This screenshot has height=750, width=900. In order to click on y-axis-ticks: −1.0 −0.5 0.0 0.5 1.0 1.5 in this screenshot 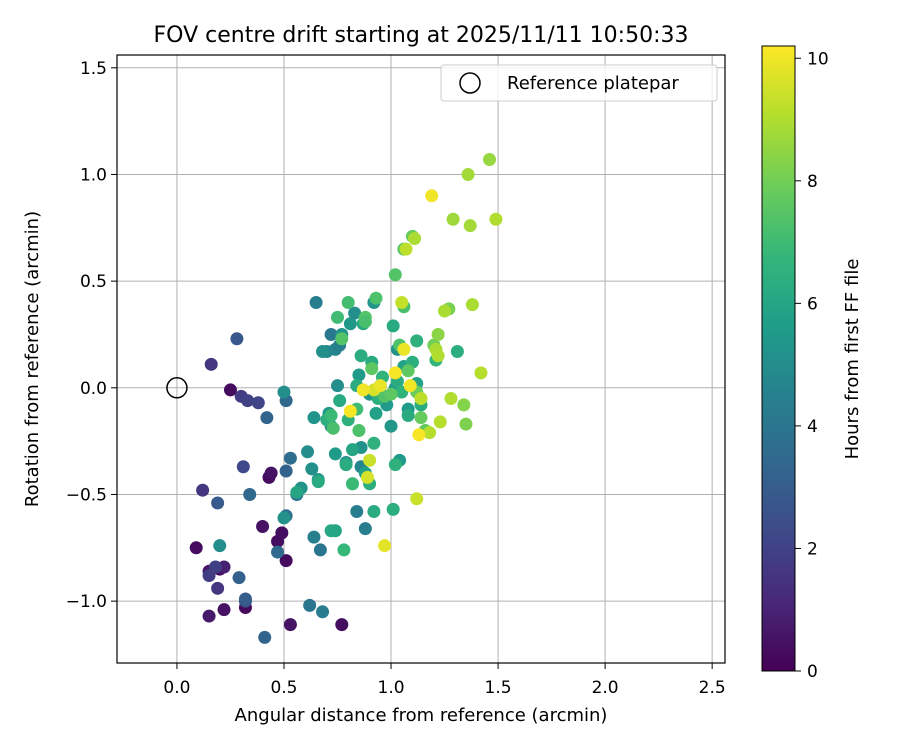, I will do `click(91, 335)`.